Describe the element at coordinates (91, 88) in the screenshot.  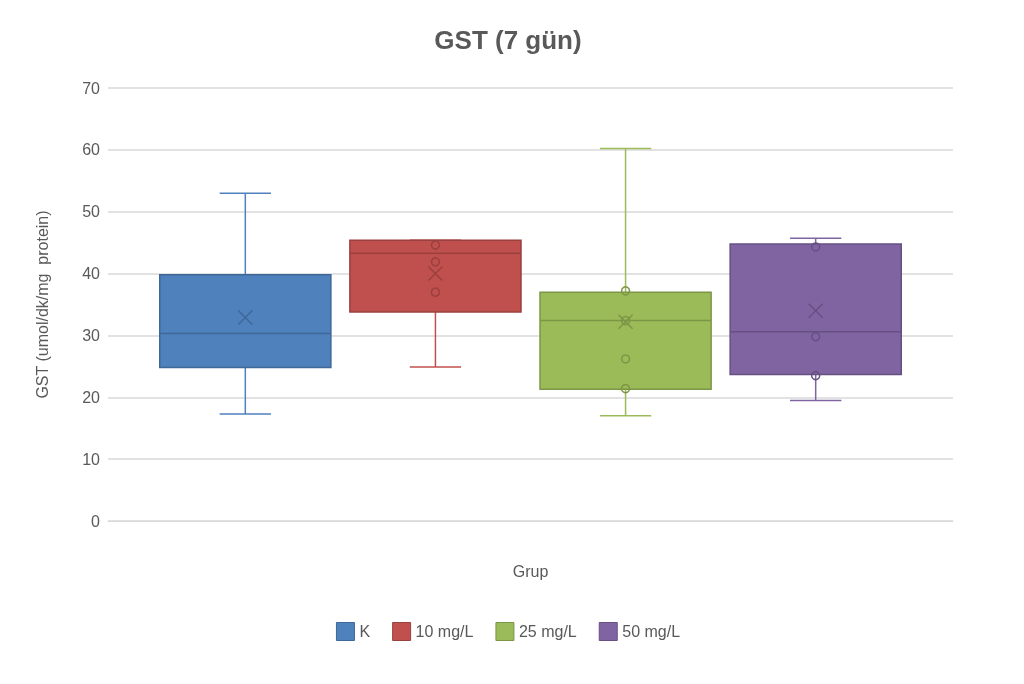
I see `y-tick-label: 70` at that location.